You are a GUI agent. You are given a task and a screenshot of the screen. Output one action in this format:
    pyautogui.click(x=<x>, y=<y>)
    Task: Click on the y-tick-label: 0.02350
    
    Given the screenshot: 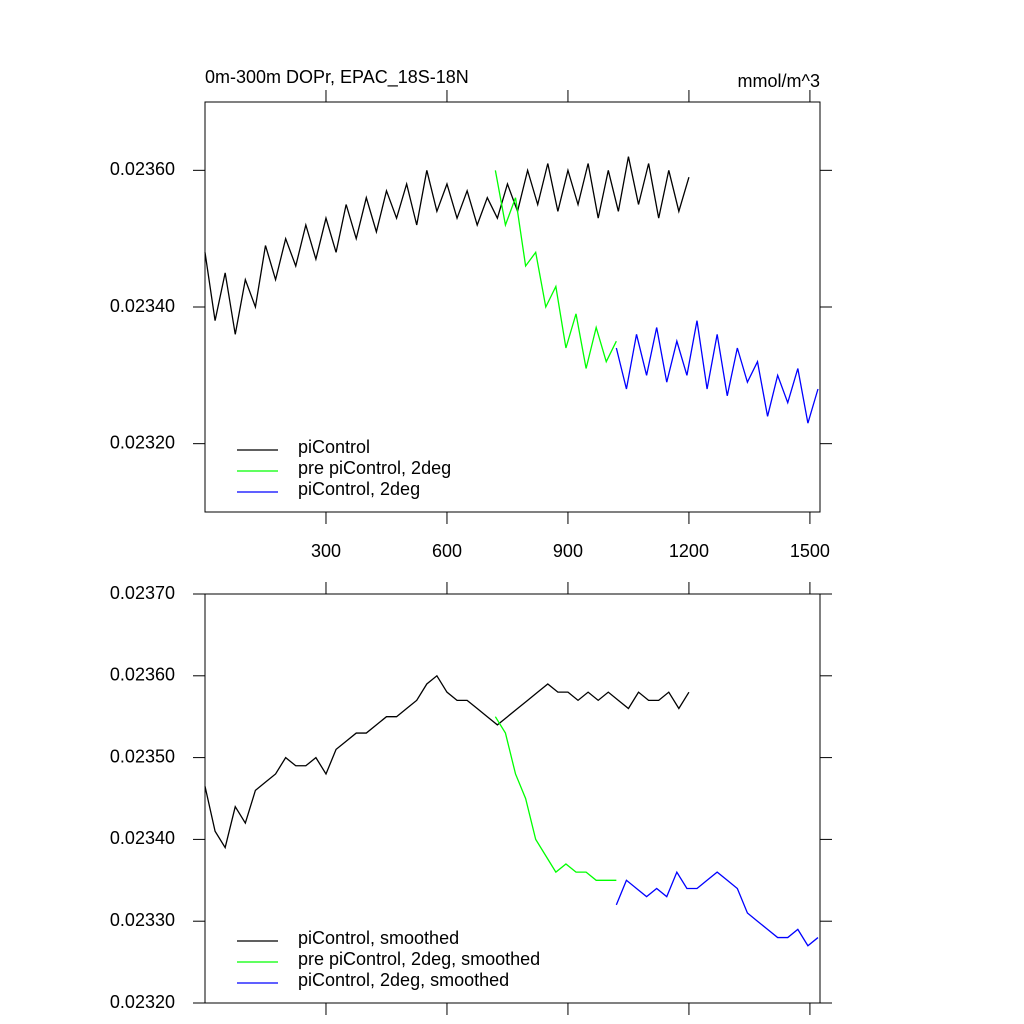 What is the action you would take?
    pyautogui.click(x=142, y=756)
    